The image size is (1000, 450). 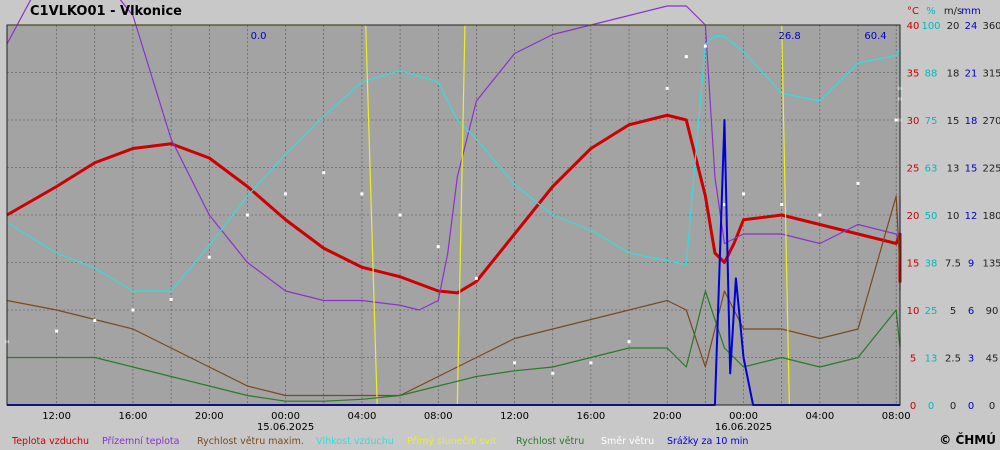 What do you see at coordinates (971, 26) in the screenshot?
I see `axis-tick: 24` at bounding box center [971, 26].